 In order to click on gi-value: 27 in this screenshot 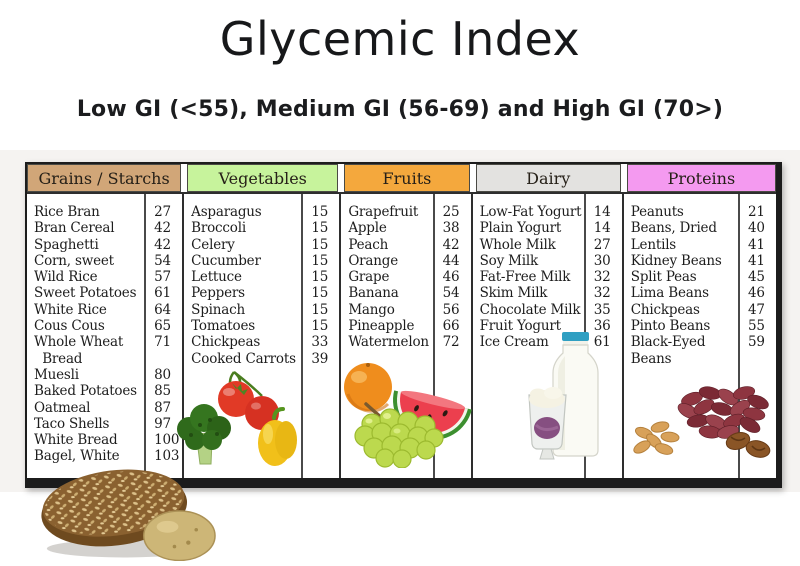, I will do `click(162, 212)`.